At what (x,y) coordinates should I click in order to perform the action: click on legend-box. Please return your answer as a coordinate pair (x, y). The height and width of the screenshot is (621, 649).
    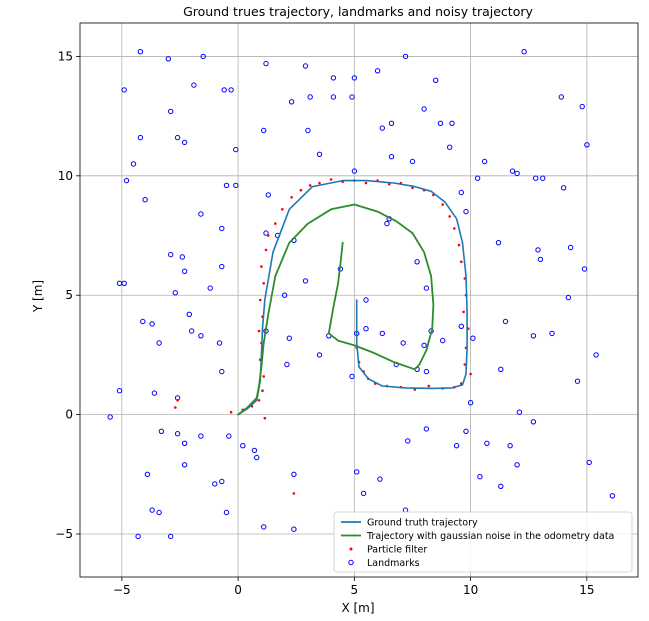
    Looking at the image, I should click on (483, 542).